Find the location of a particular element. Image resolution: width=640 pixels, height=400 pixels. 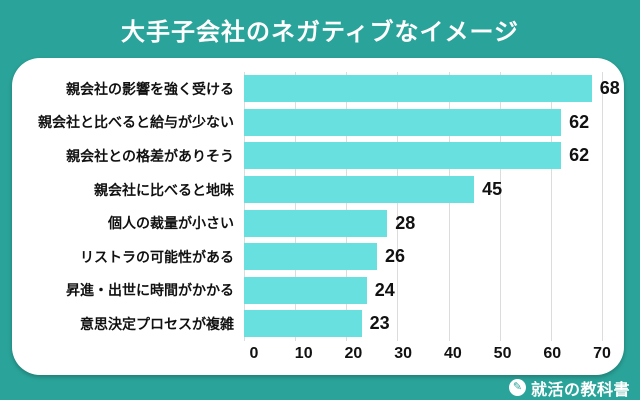

pencil-note-icon: ✎ is located at coordinates (517, 387).